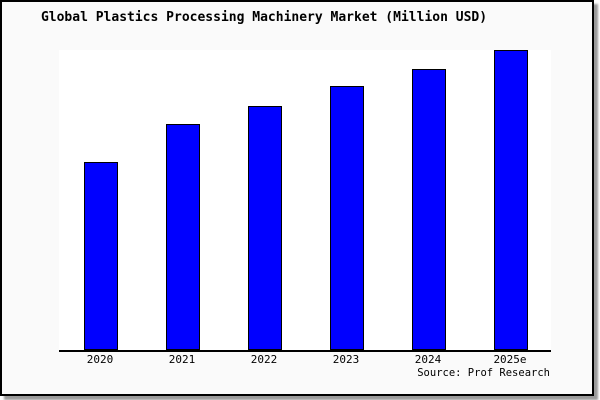  What do you see at coordinates (264, 359) in the screenshot?
I see `x-tick-2022: 2022` at bounding box center [264, 359].